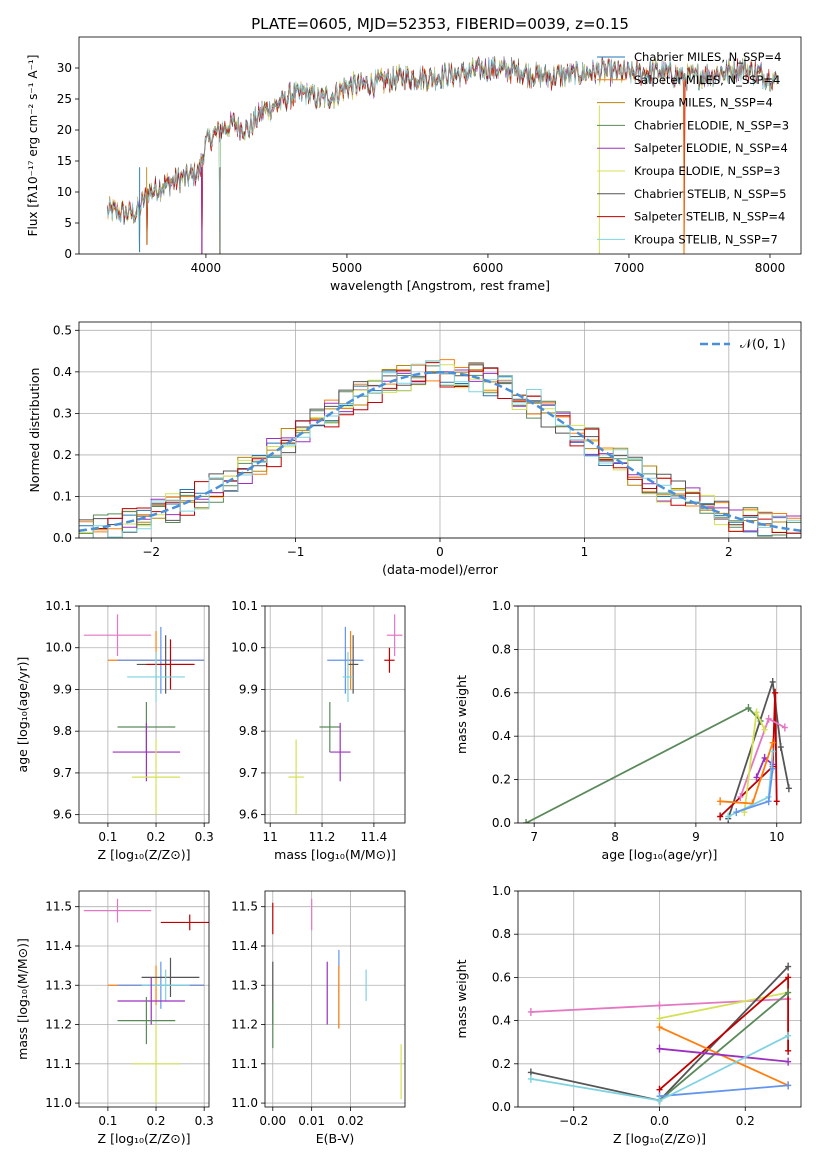 Image resolution: width=819 pixels, height=1170 pixels. What do you see at coordinates (711, 125) in the screenshot?
I see `legend-label: Chabrier ELODIE, N_SSP=3` at bounding box center [711, 125].